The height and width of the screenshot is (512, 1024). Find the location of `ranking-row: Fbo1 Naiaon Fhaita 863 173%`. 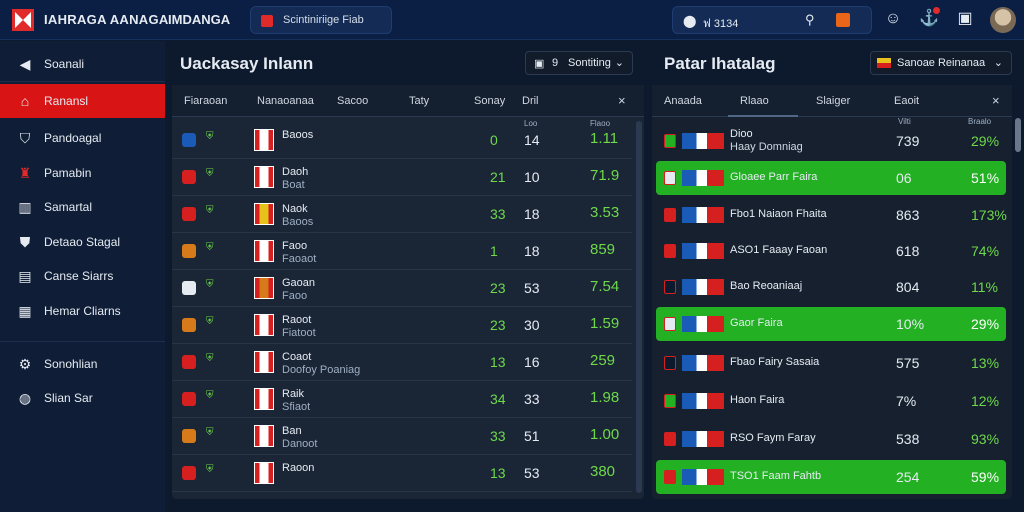

ranking-row: Fbo1 Naiaon Fhaita 863 173% is located at coordinates (831, 215).